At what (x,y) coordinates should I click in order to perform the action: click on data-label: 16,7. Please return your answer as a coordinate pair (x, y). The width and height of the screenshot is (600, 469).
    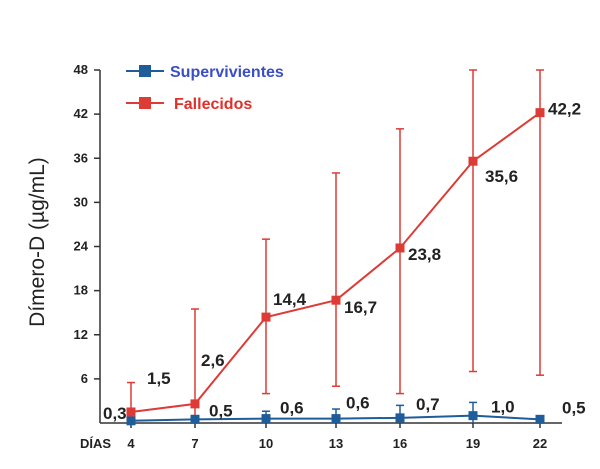
    Looking at the image, I should click on (360, 307).